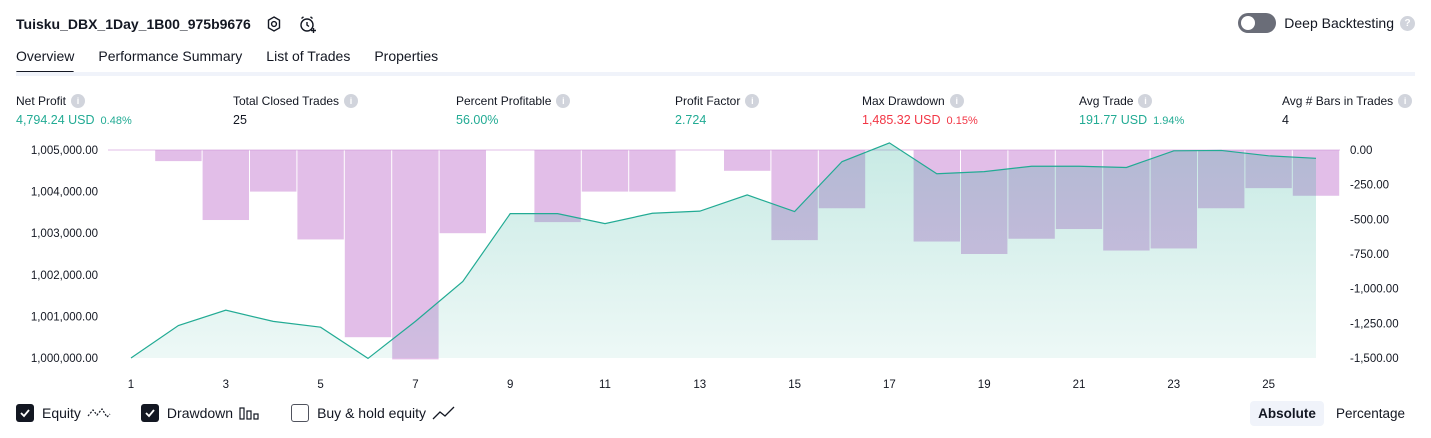  What do you see at coordinates (116, 121) in the screenshot?
I see `metric-percent: 0.48%` at bounding box center [116, 121].